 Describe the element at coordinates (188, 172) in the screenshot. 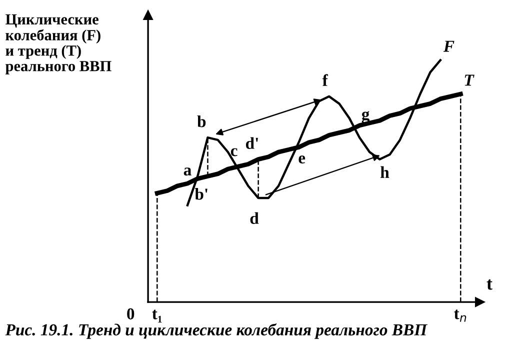

I see `annotation: a` at that location.